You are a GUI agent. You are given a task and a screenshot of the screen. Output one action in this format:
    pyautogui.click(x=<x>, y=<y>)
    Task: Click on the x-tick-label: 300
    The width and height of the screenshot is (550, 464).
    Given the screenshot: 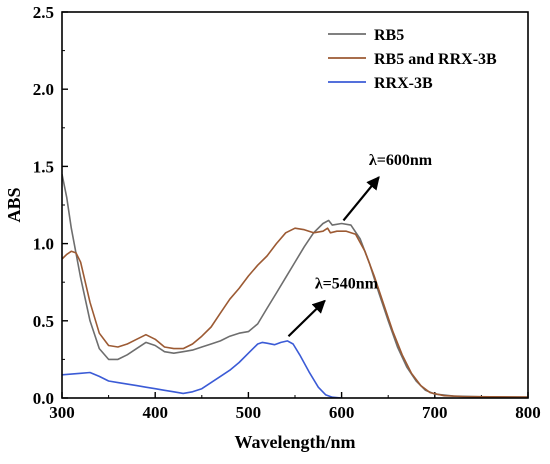 What is the action you would take?
    pyautogui.click(x=62, y=412)
    